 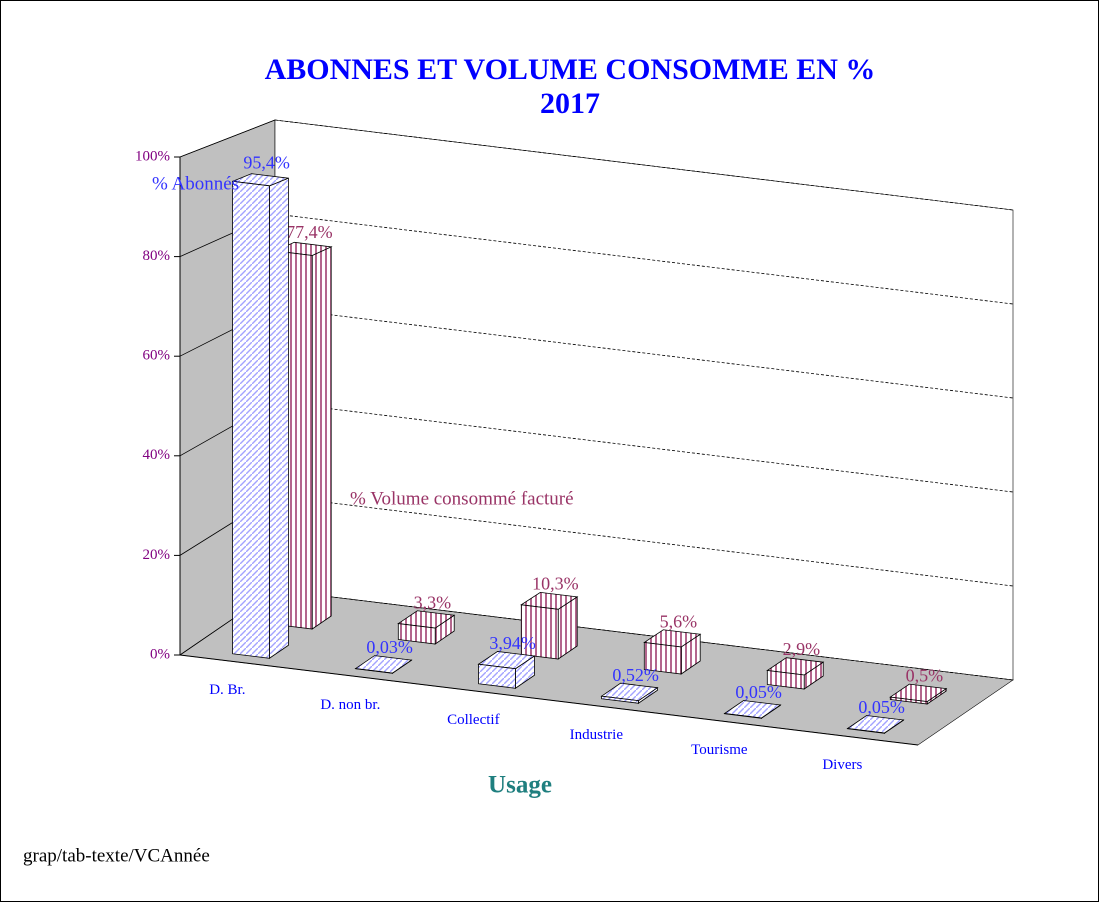 What do you see at coordinates (389, 647) in the screenshot?
I see `data-label: 0,03%` at bounding box center [389, 647].